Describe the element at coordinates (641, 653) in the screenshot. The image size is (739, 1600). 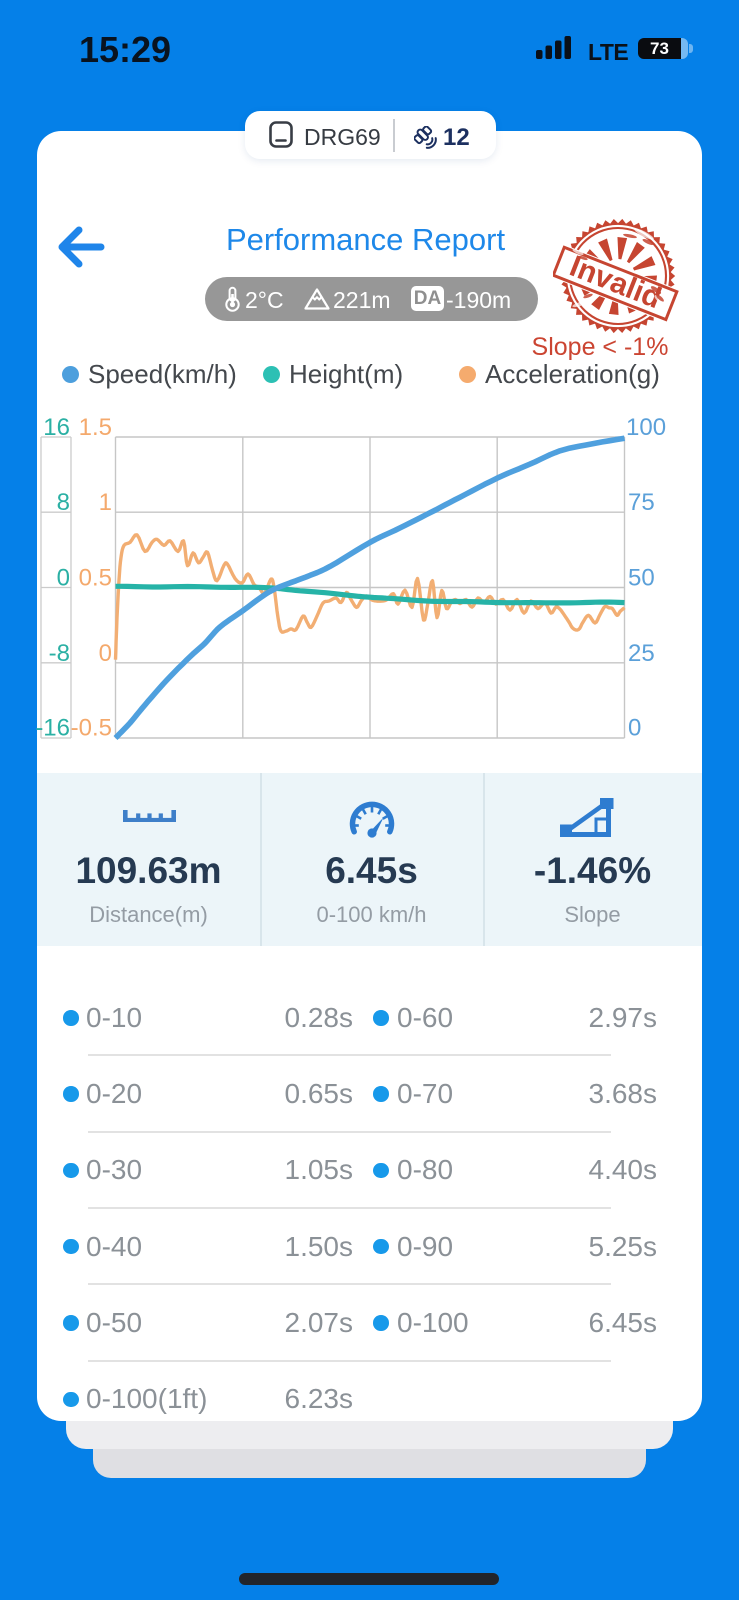
I see `svg-text: 25` at that location.